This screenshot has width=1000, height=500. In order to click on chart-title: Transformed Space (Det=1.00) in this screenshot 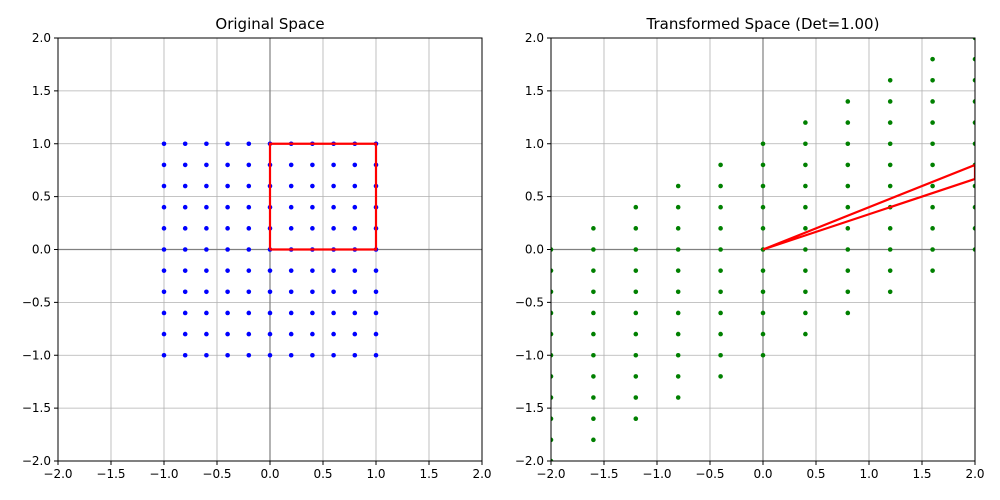, I will do `click(763, 24)`.